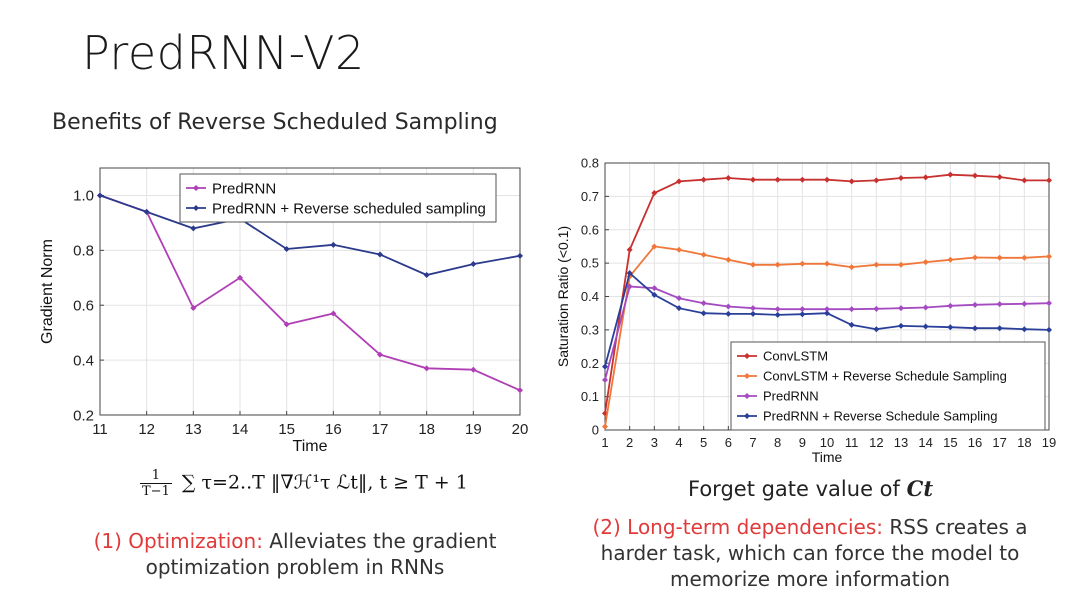 The image size is (1080, 608). What do you see at coordinates (156, 491) in the screenshot?
I see `formula-denominator: T−1` at bounding box center [156, 491].